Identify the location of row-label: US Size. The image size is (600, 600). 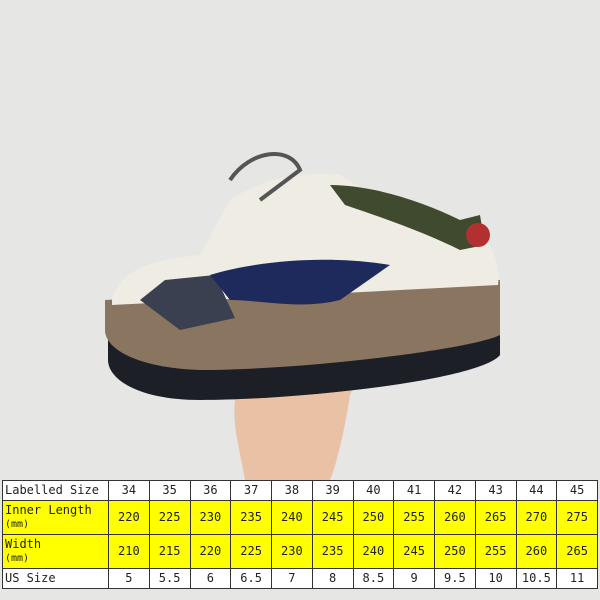
(55, 578).